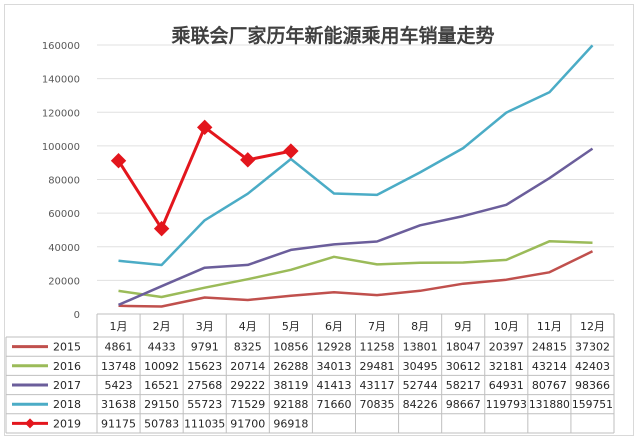  What do you see at coordinates (506, 385) in the screenshot?
I see `table-cell: 64931` at bounding box center [506, 385].